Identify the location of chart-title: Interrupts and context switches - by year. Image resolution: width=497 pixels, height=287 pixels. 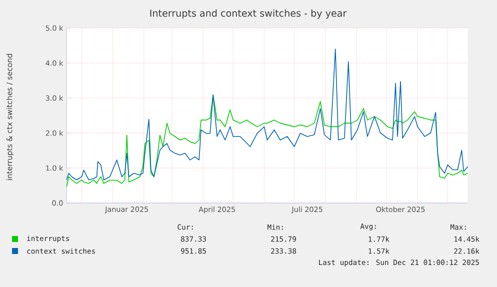
(248, 14).